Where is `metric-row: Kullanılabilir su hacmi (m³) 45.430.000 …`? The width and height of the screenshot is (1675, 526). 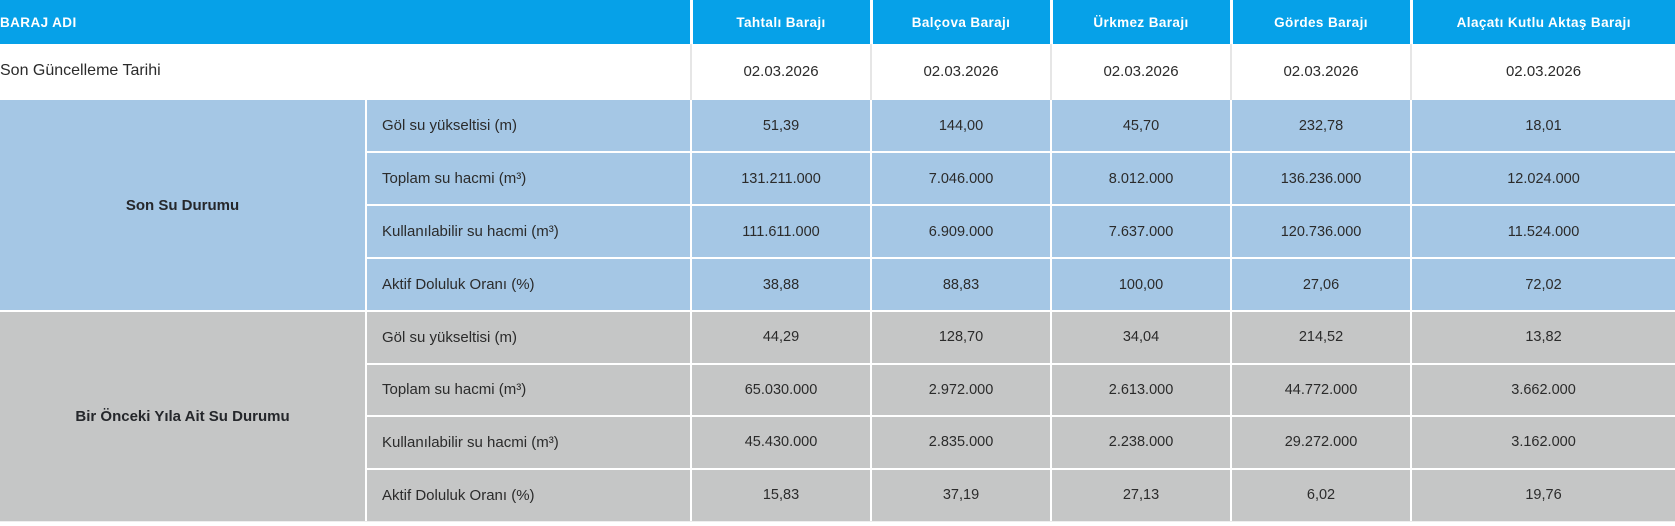
metric-row: Kullanılabilir su hacmi (m³) 45.430.000 … is located at coordinates (837, 442).